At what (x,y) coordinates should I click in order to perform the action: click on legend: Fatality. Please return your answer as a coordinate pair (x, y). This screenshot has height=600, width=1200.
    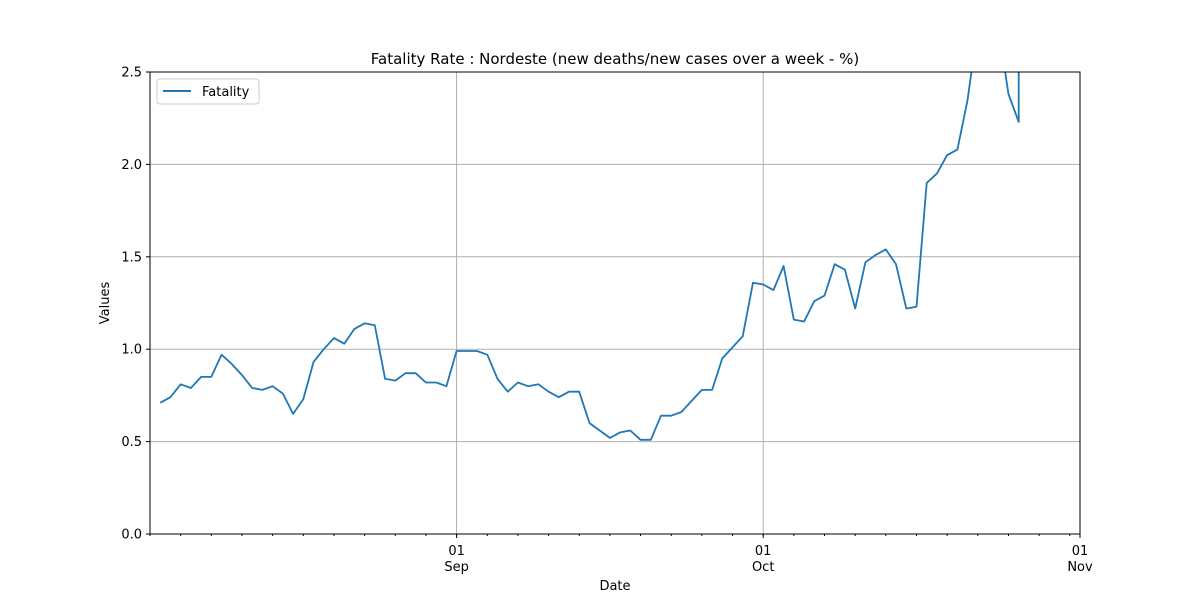
    Looking at the image, I should click on (208, 91).